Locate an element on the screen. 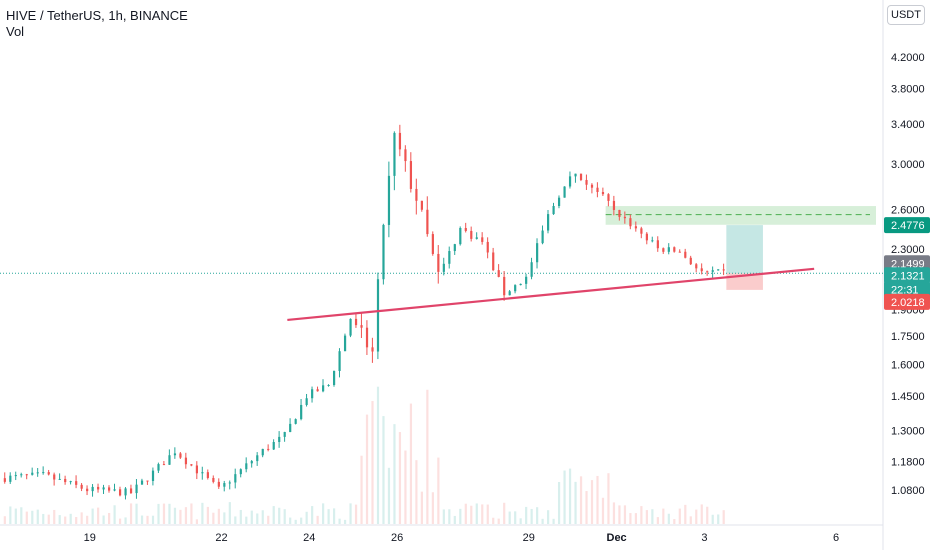 This screenshot has height=550, width=932. currency-button: USDT is located at coordinates (906, 15).